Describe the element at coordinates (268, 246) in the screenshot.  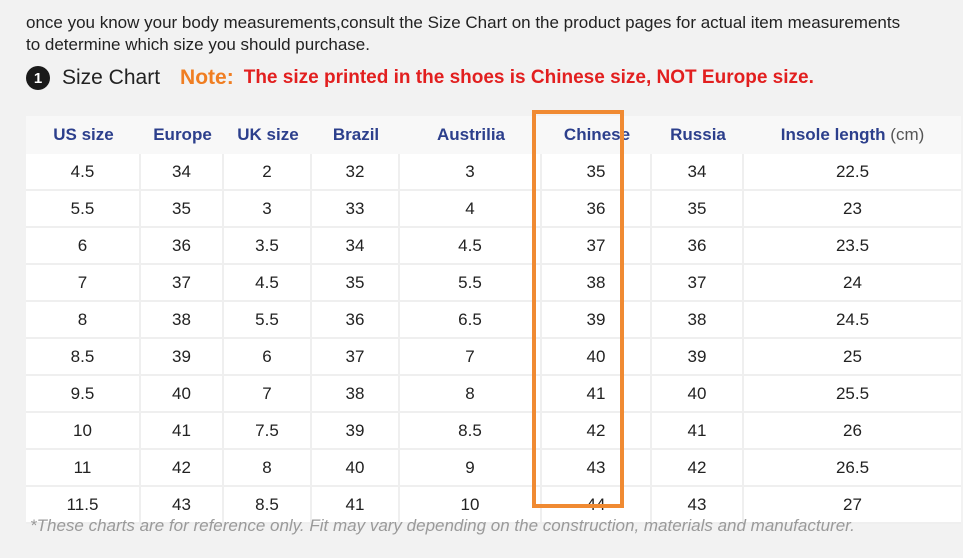
I see `cell-uk-size: 3.5` at that location.